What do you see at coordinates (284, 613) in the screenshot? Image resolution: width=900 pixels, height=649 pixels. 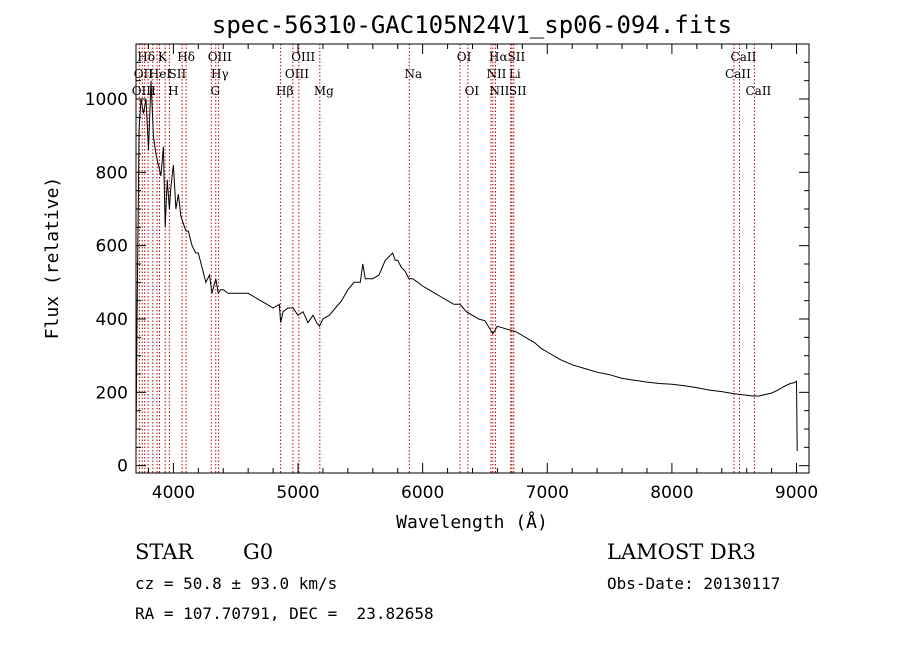 I see `coordinates-text: RA = 107.70791, DEC = 23.82658` at bounding box center [284, 613].